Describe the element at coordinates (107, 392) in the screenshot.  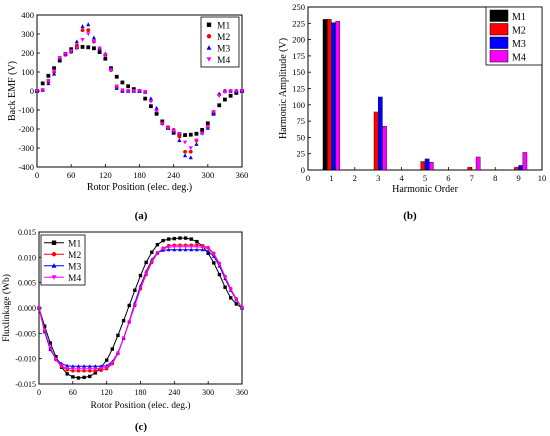
I see `x-tick-label: 120` at that location.